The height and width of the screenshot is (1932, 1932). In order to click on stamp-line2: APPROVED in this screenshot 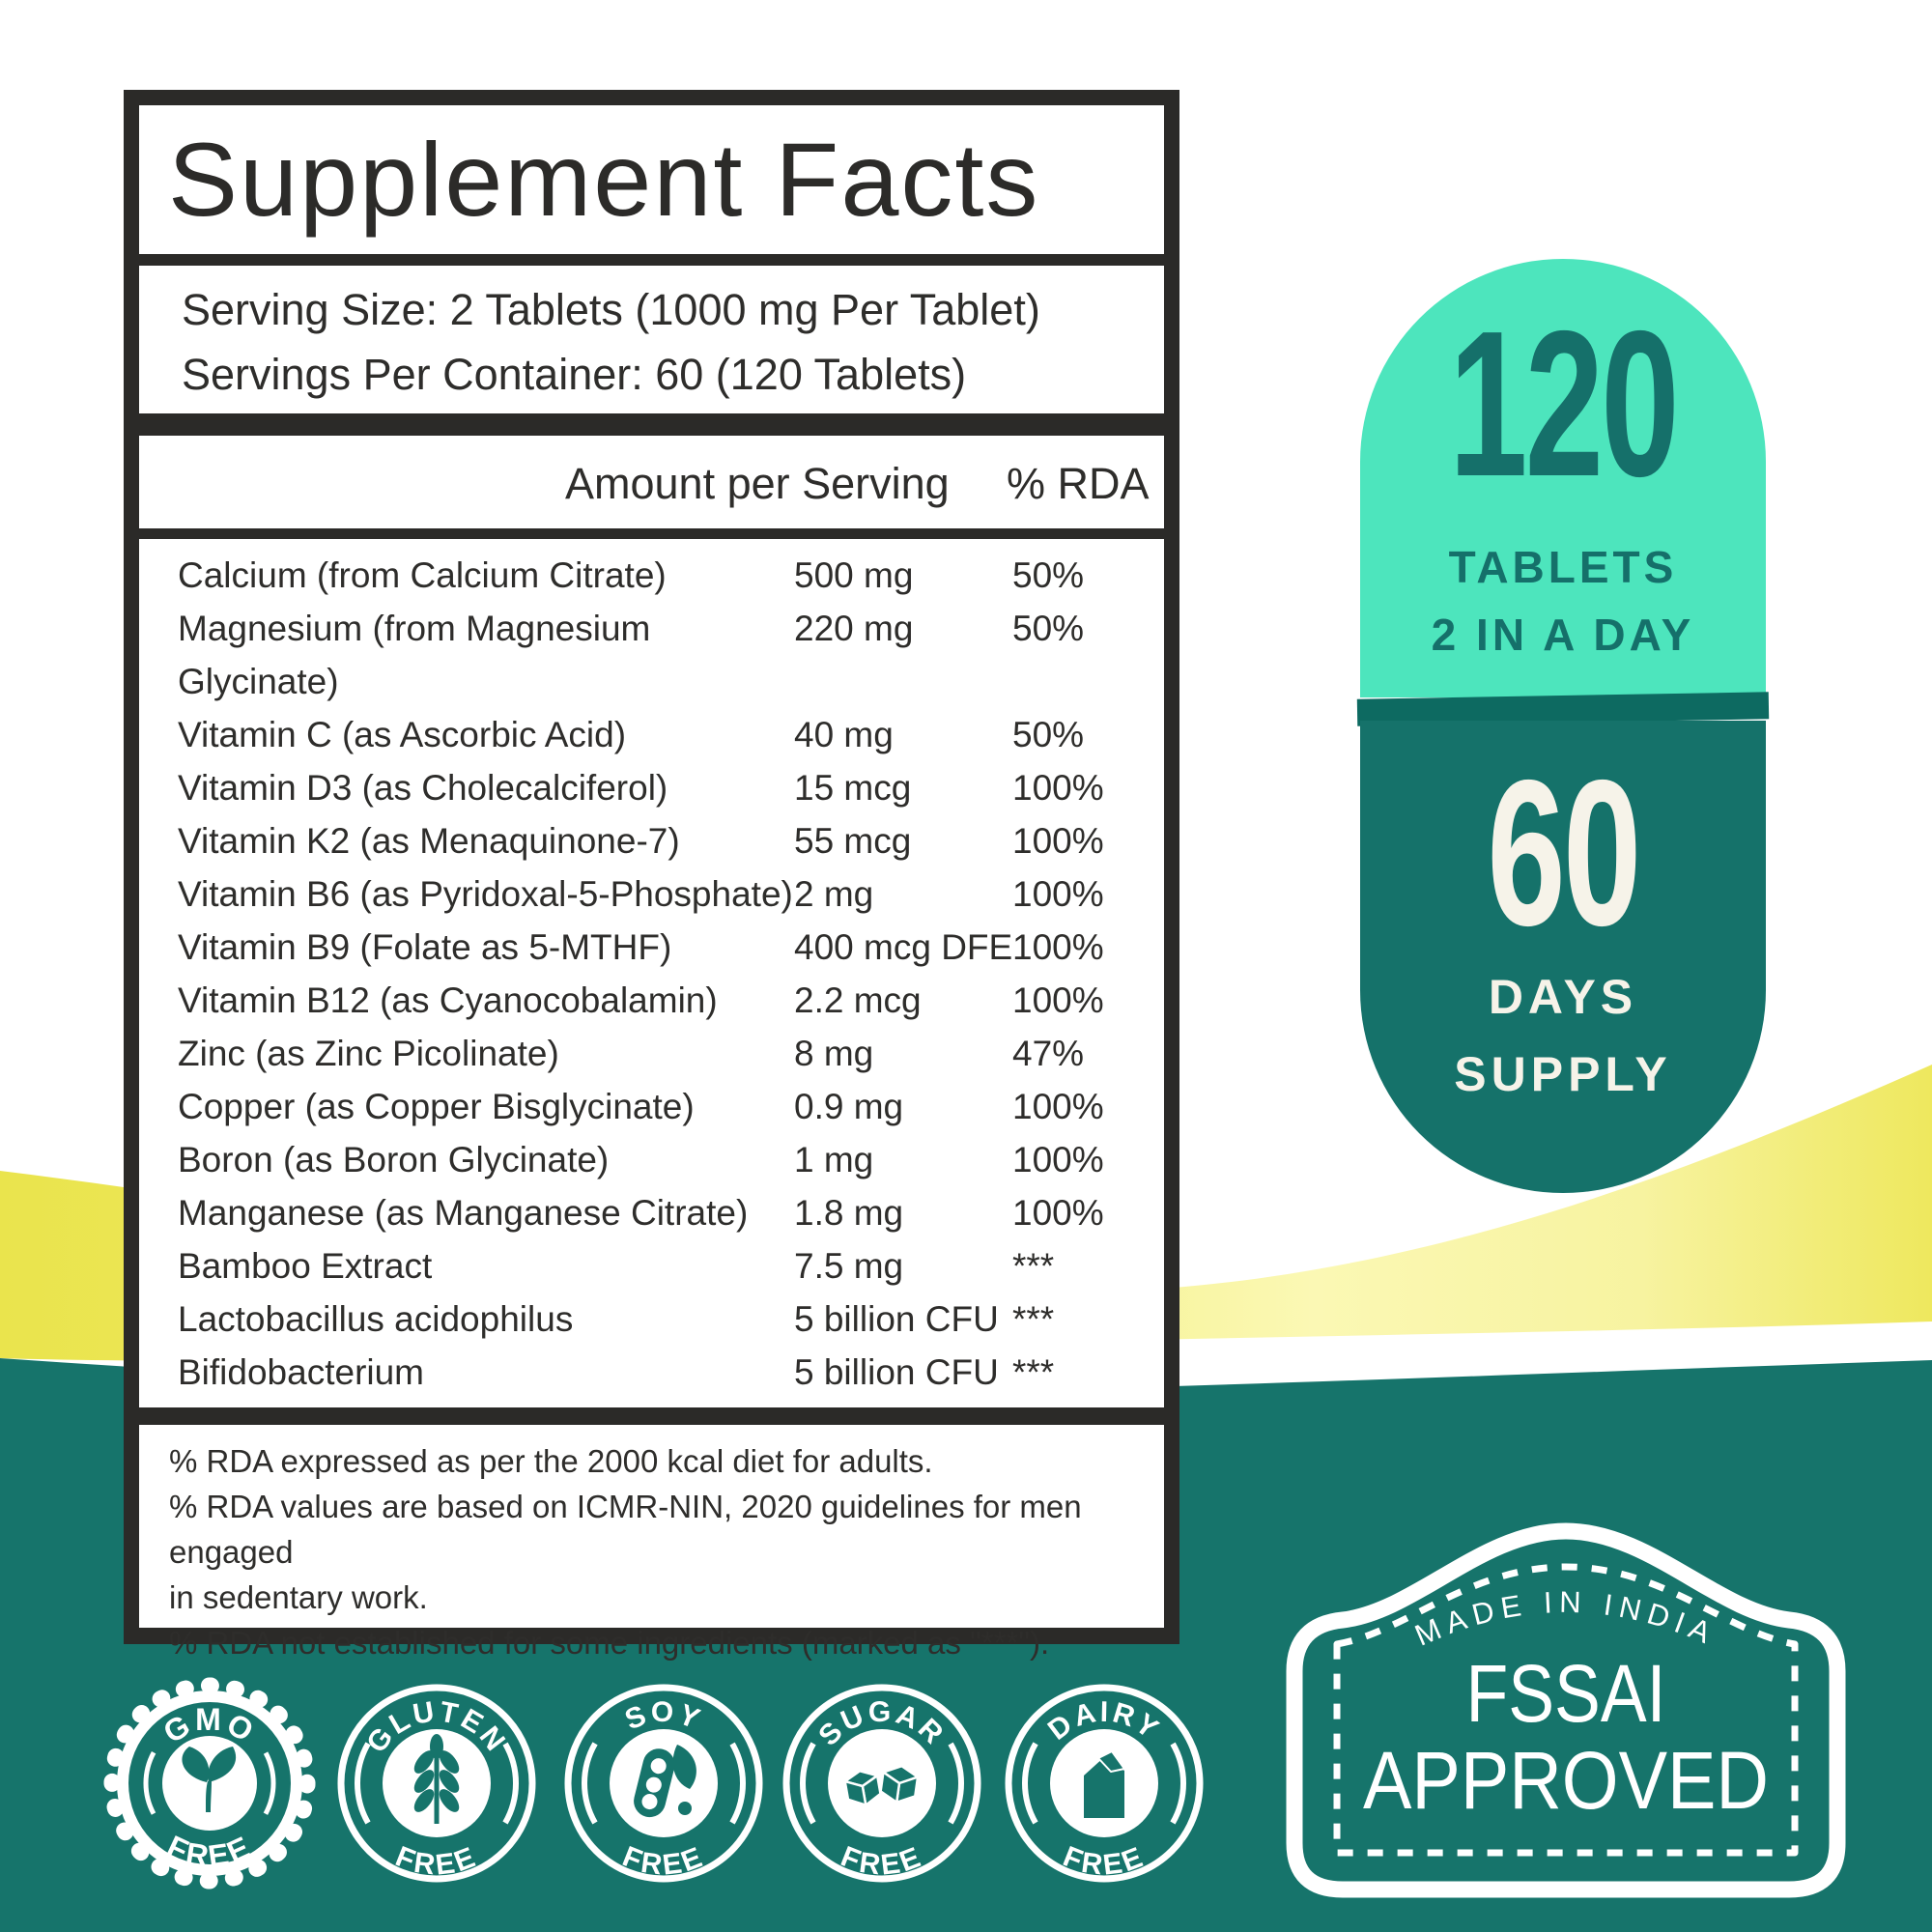, I will do `click(1566, 1780)`.